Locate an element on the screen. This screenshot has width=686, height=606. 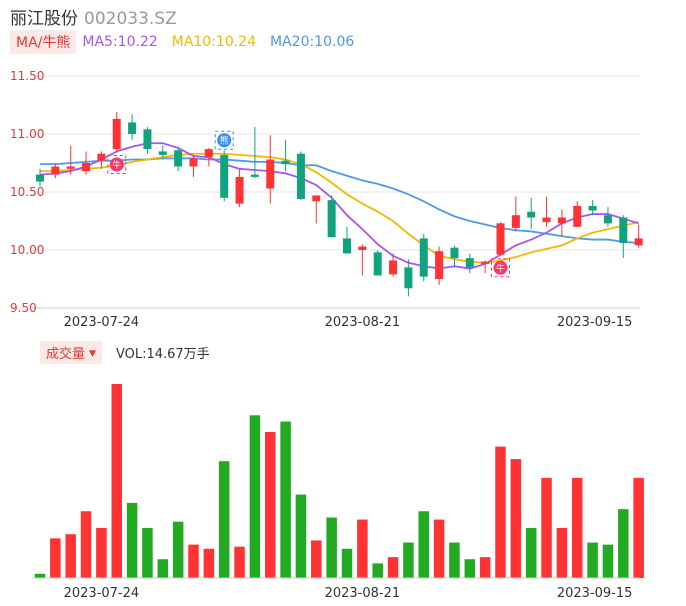
x-tick-label: 2023-09-15 is located at coordinates (595, 593).